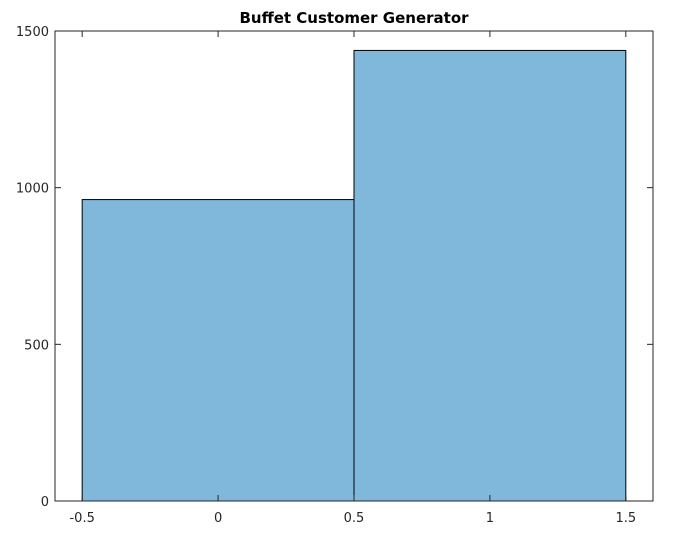  I want to click on x-tick-label: 1, so click(490, 518).